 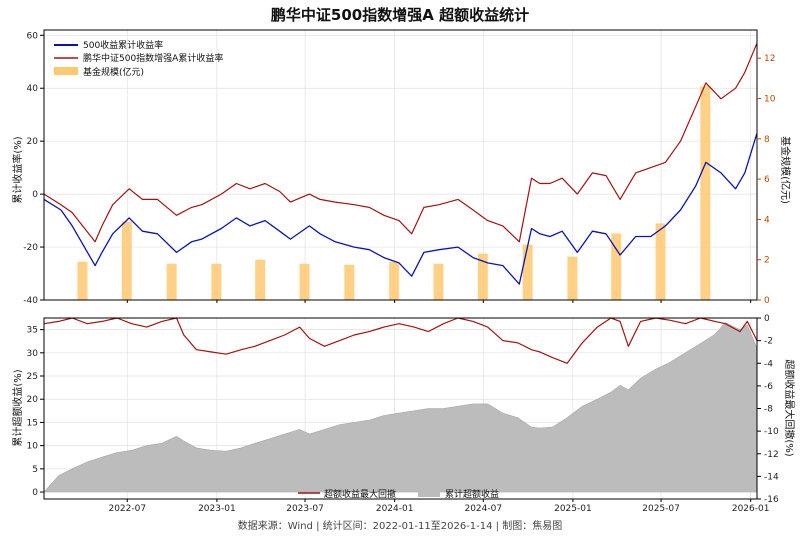 What do you see at coordinates (33, 89) in the screenshot?
I see `tick-label-y: 40` at bounding box center [33, 89].